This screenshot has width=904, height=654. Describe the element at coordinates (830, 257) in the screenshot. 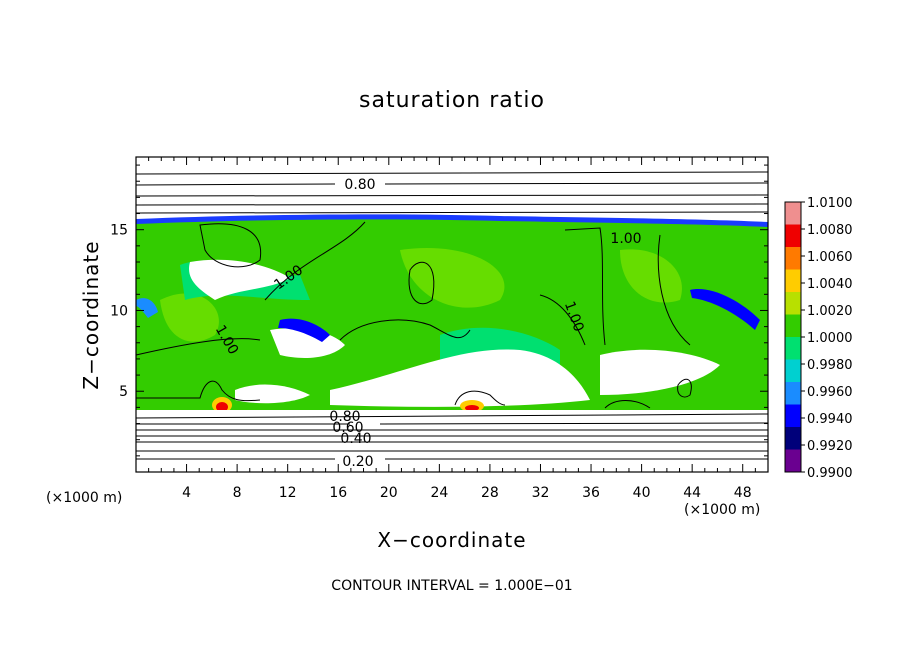

I see `colorbar-label: 1.0060` at that location.